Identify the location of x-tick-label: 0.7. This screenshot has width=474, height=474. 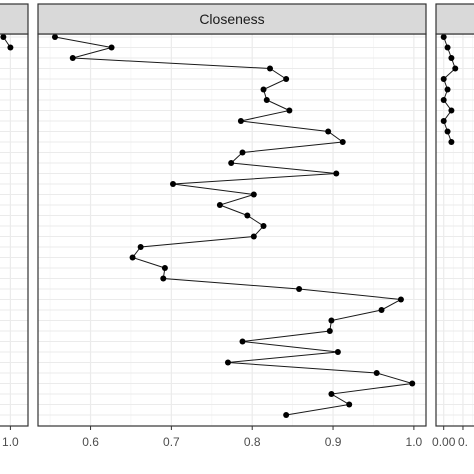
(171, 442).